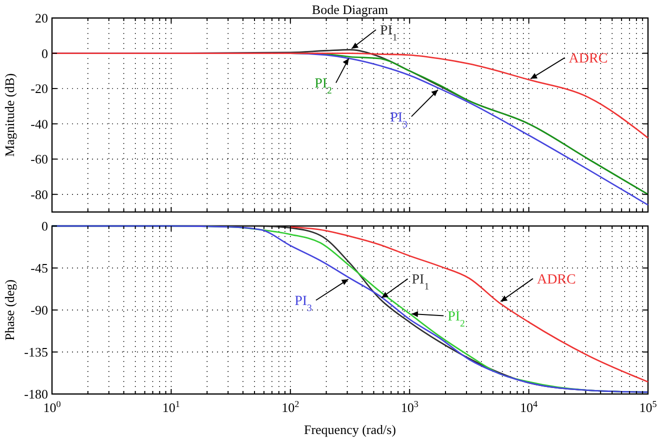  Describe the element at coordinates (648, 407) in the screenshot. I see `x-tick-label: 10$^{5}$` at that location.